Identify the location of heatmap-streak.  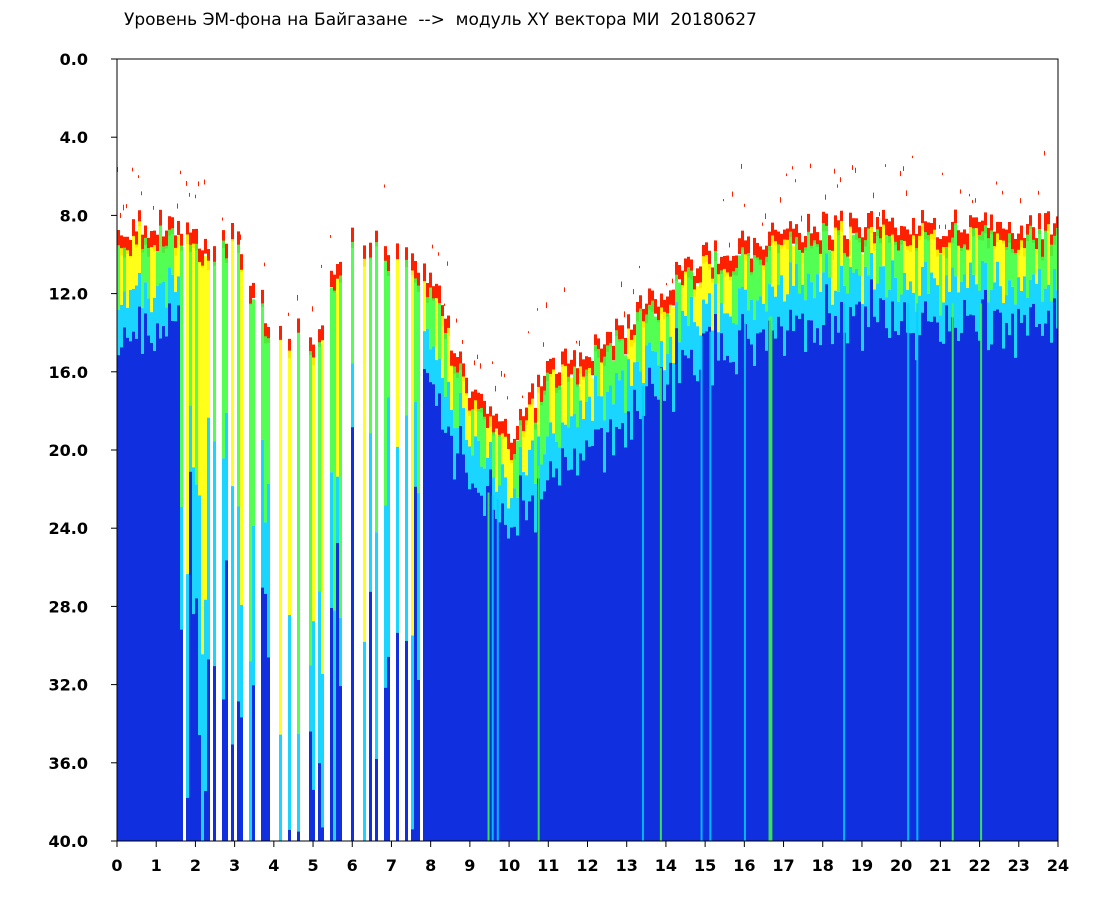
(952, 572).